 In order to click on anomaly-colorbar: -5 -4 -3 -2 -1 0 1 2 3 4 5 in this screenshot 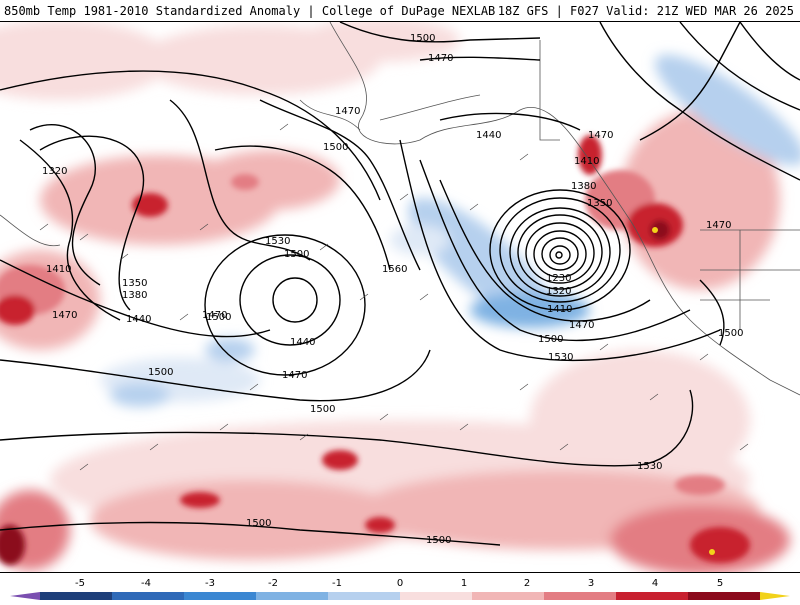, I will do `click(400, 586)`.